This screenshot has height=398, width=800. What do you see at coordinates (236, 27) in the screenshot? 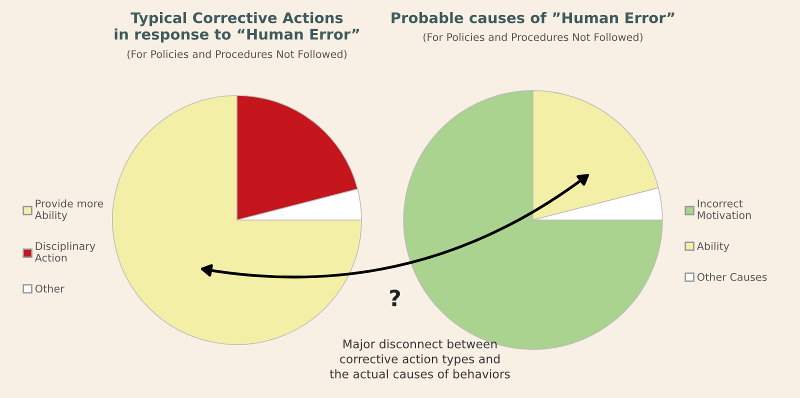
I see `chart-title: Typical Corrective Actions in response to “Human Error”` at bounding box center [236, 27].